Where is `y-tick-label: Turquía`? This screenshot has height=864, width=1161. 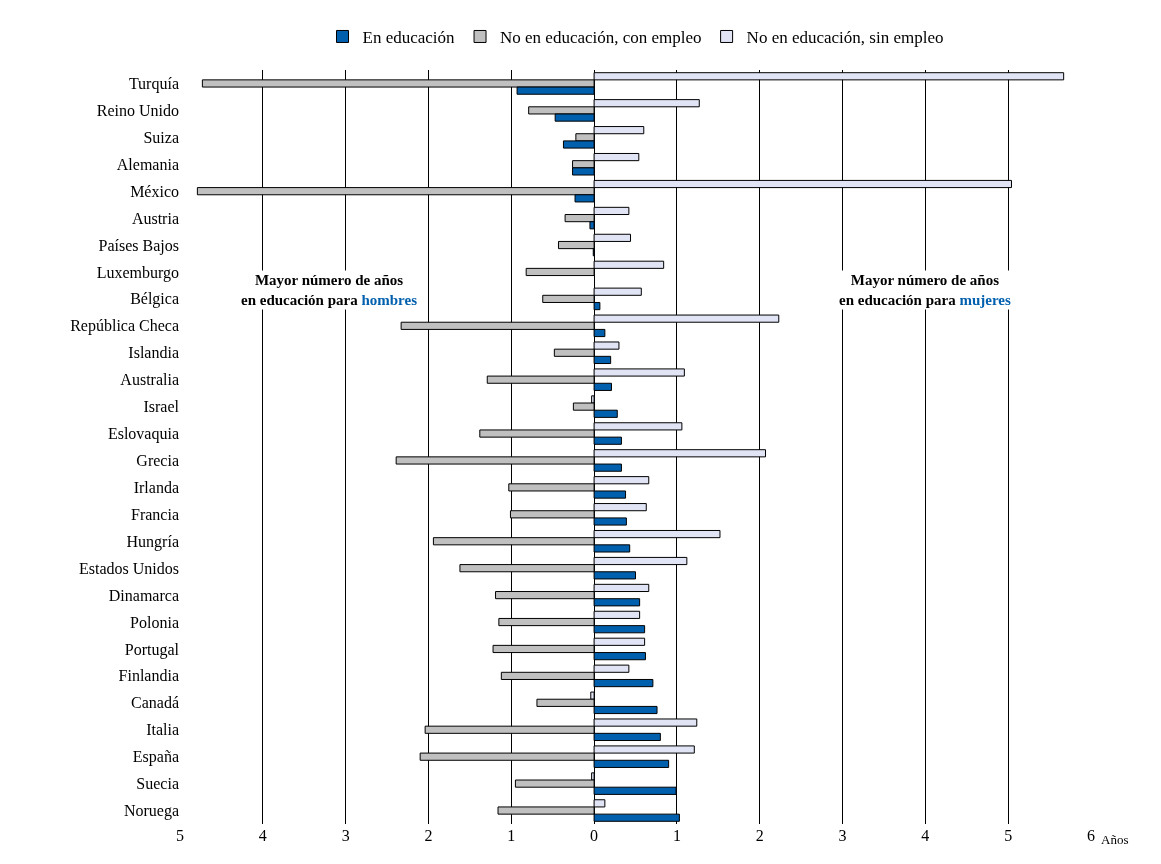
y-tick-label: Turquía is located at coordinates (153, 84).